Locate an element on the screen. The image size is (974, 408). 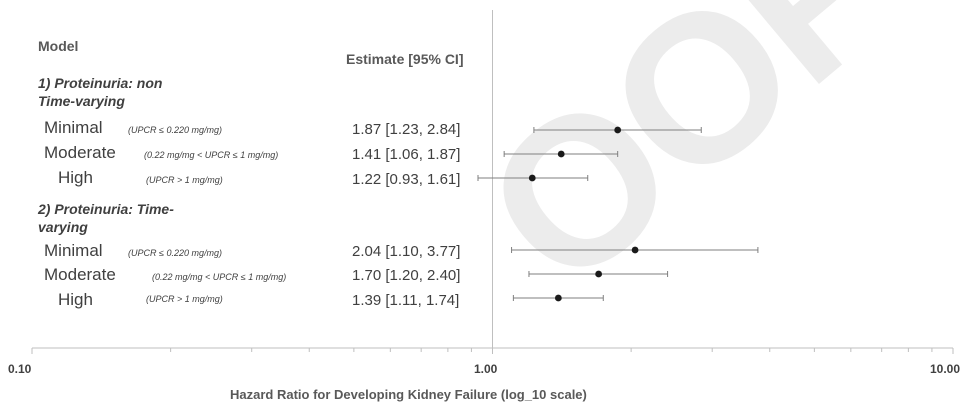
row-5-estimate: 1.70 [1.20, 2.40] is located at coordinates (406, 275).